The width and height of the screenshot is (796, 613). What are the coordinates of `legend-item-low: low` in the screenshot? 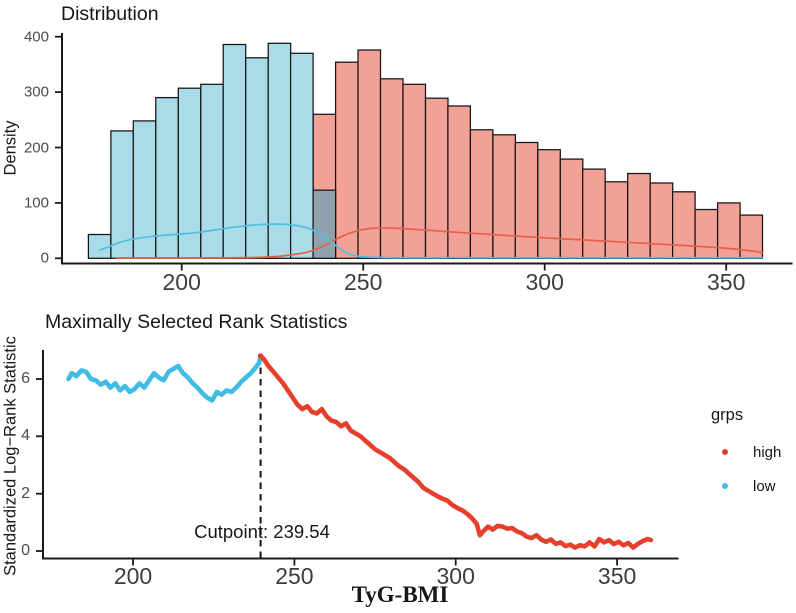 It's located at (737, 486).